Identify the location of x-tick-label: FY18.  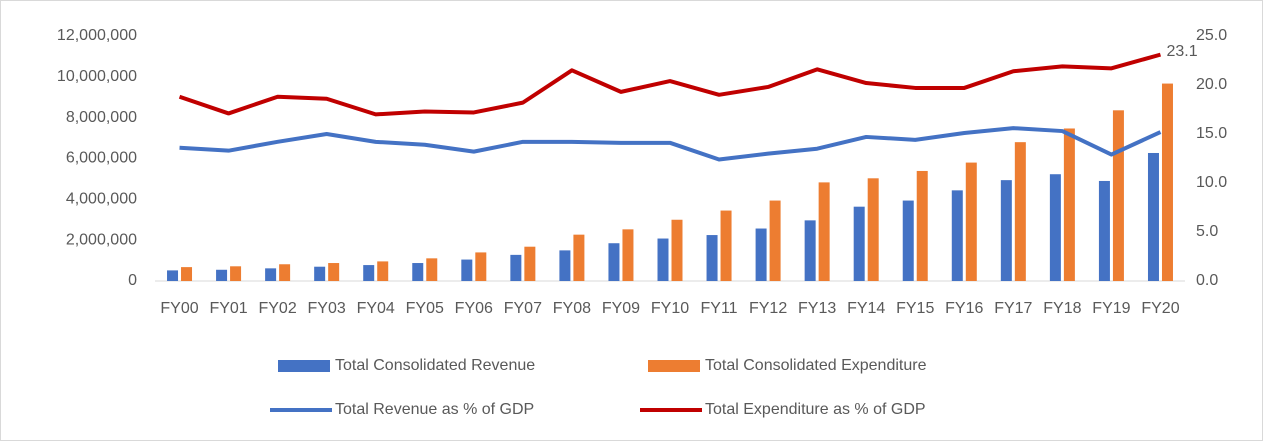
(1062, 308).